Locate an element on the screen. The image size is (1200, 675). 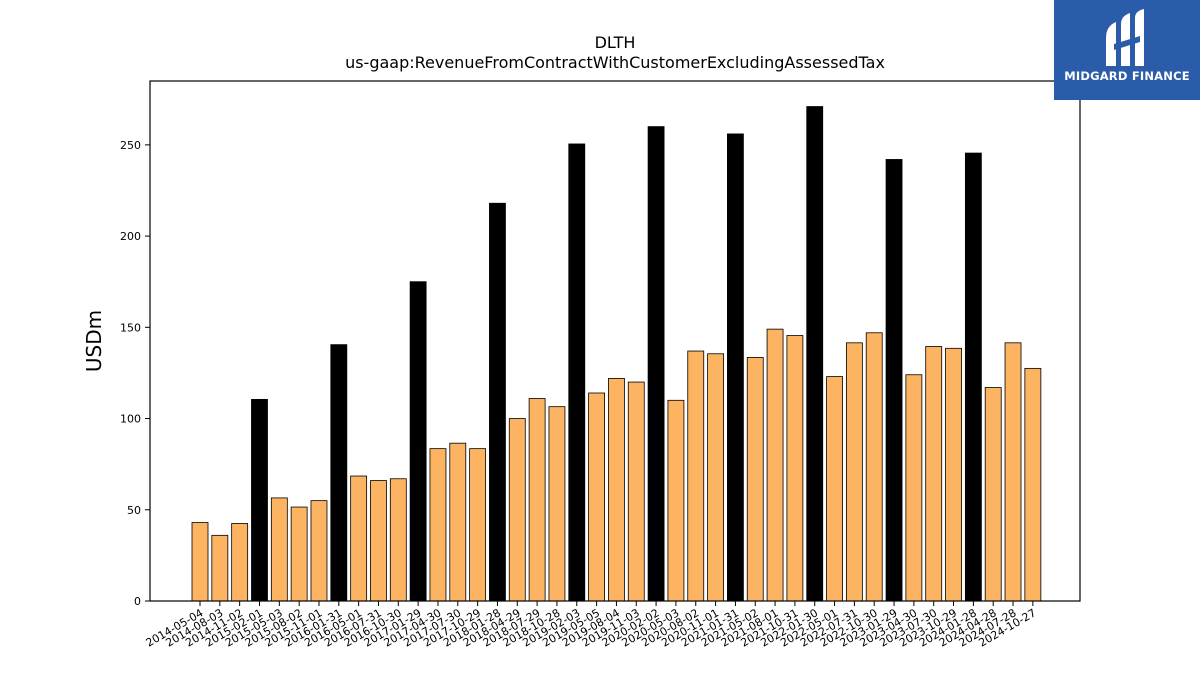
y-tick-label: 100 is located at coordinates (130, 419).